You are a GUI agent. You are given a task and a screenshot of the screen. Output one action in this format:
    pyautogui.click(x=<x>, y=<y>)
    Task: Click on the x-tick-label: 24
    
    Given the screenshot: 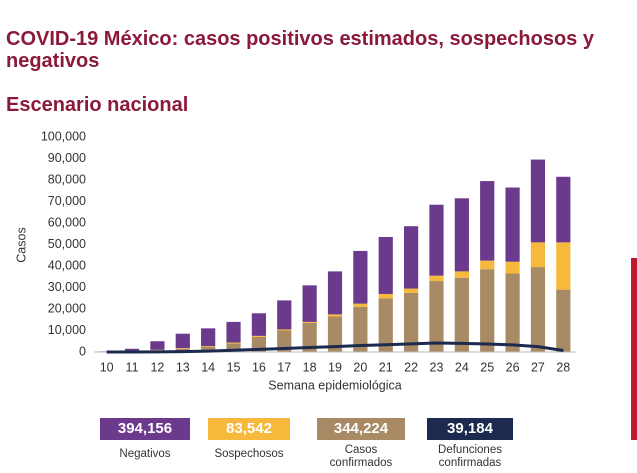 What is the action you would take?
    pyautogui.click(x=462, y=367)
    